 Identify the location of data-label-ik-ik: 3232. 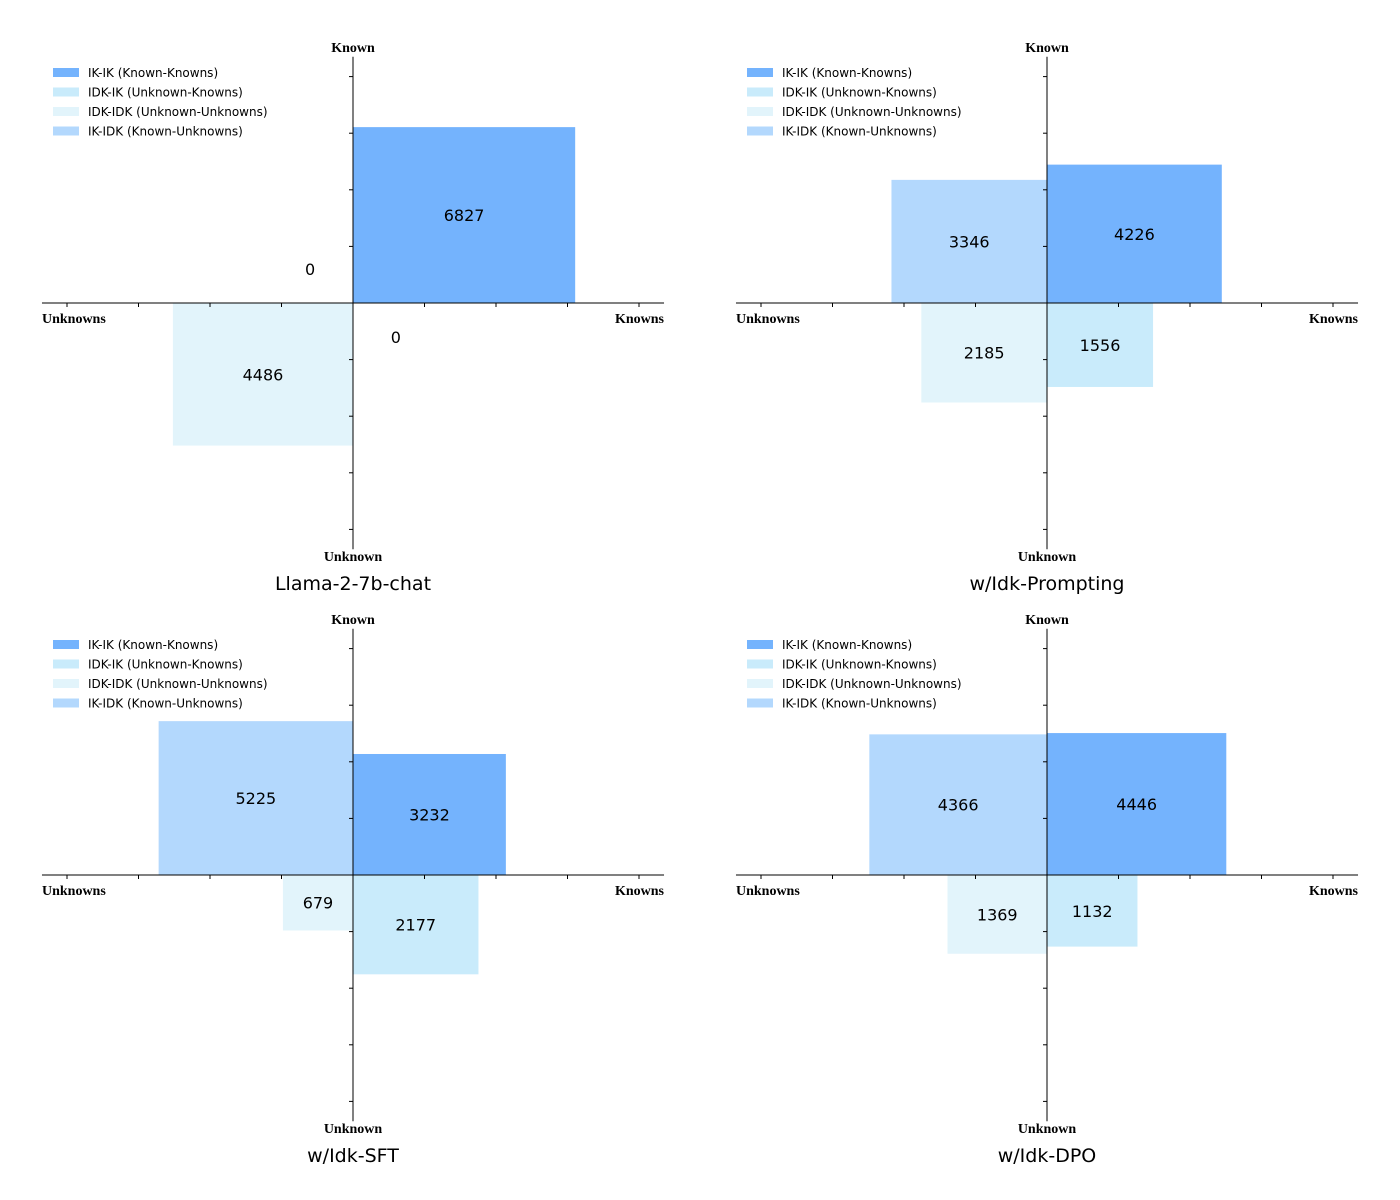
(429, 814).